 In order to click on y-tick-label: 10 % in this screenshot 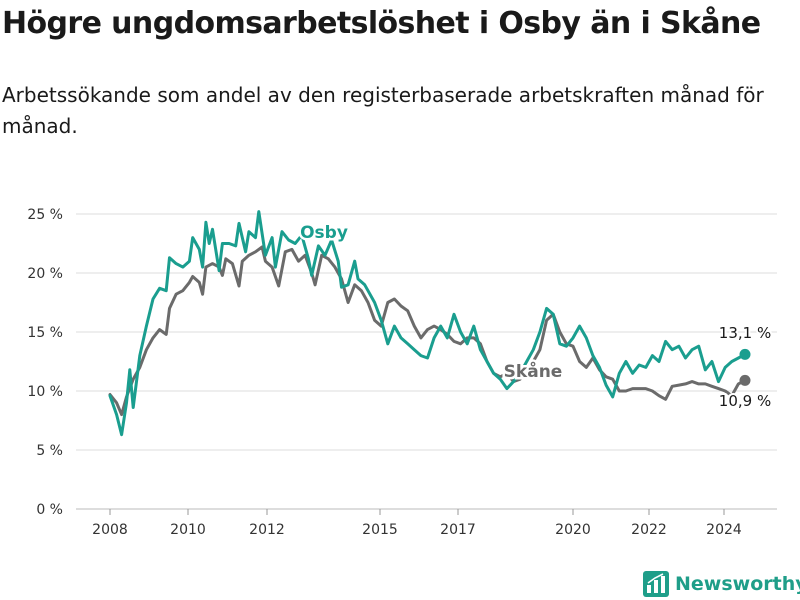, I will do `click(45, 392)`.